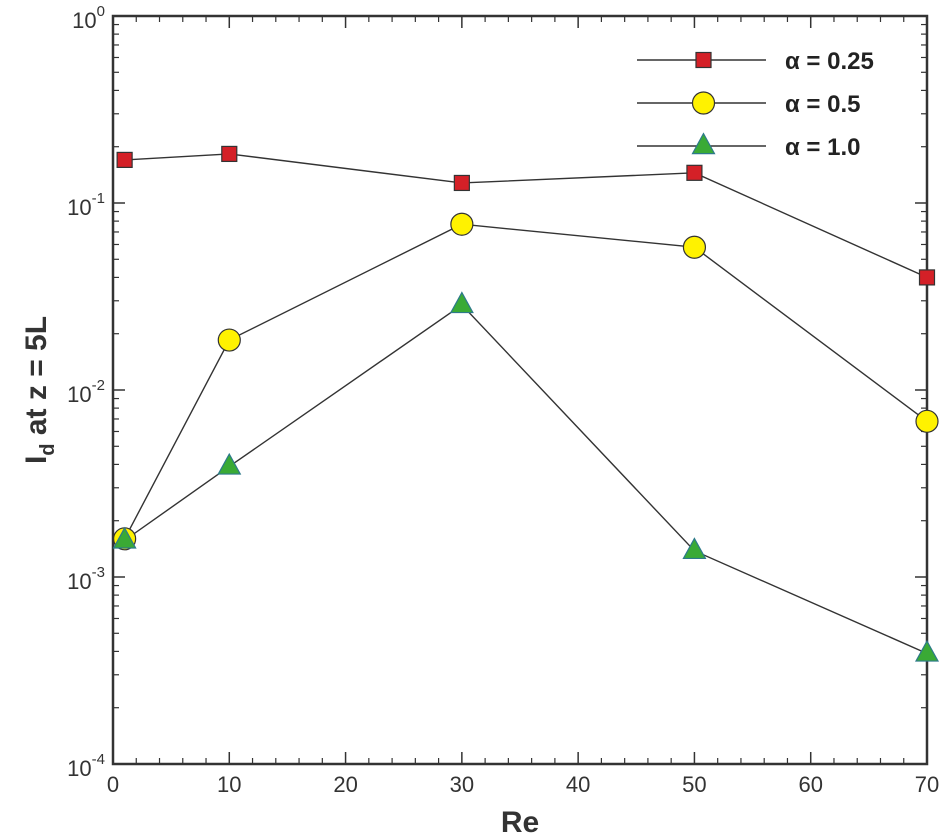 The image size is (943, 834). Describe the element at coordinates (36, 460) in the screenshot. I see `y-axis-title-main: I` at that location.